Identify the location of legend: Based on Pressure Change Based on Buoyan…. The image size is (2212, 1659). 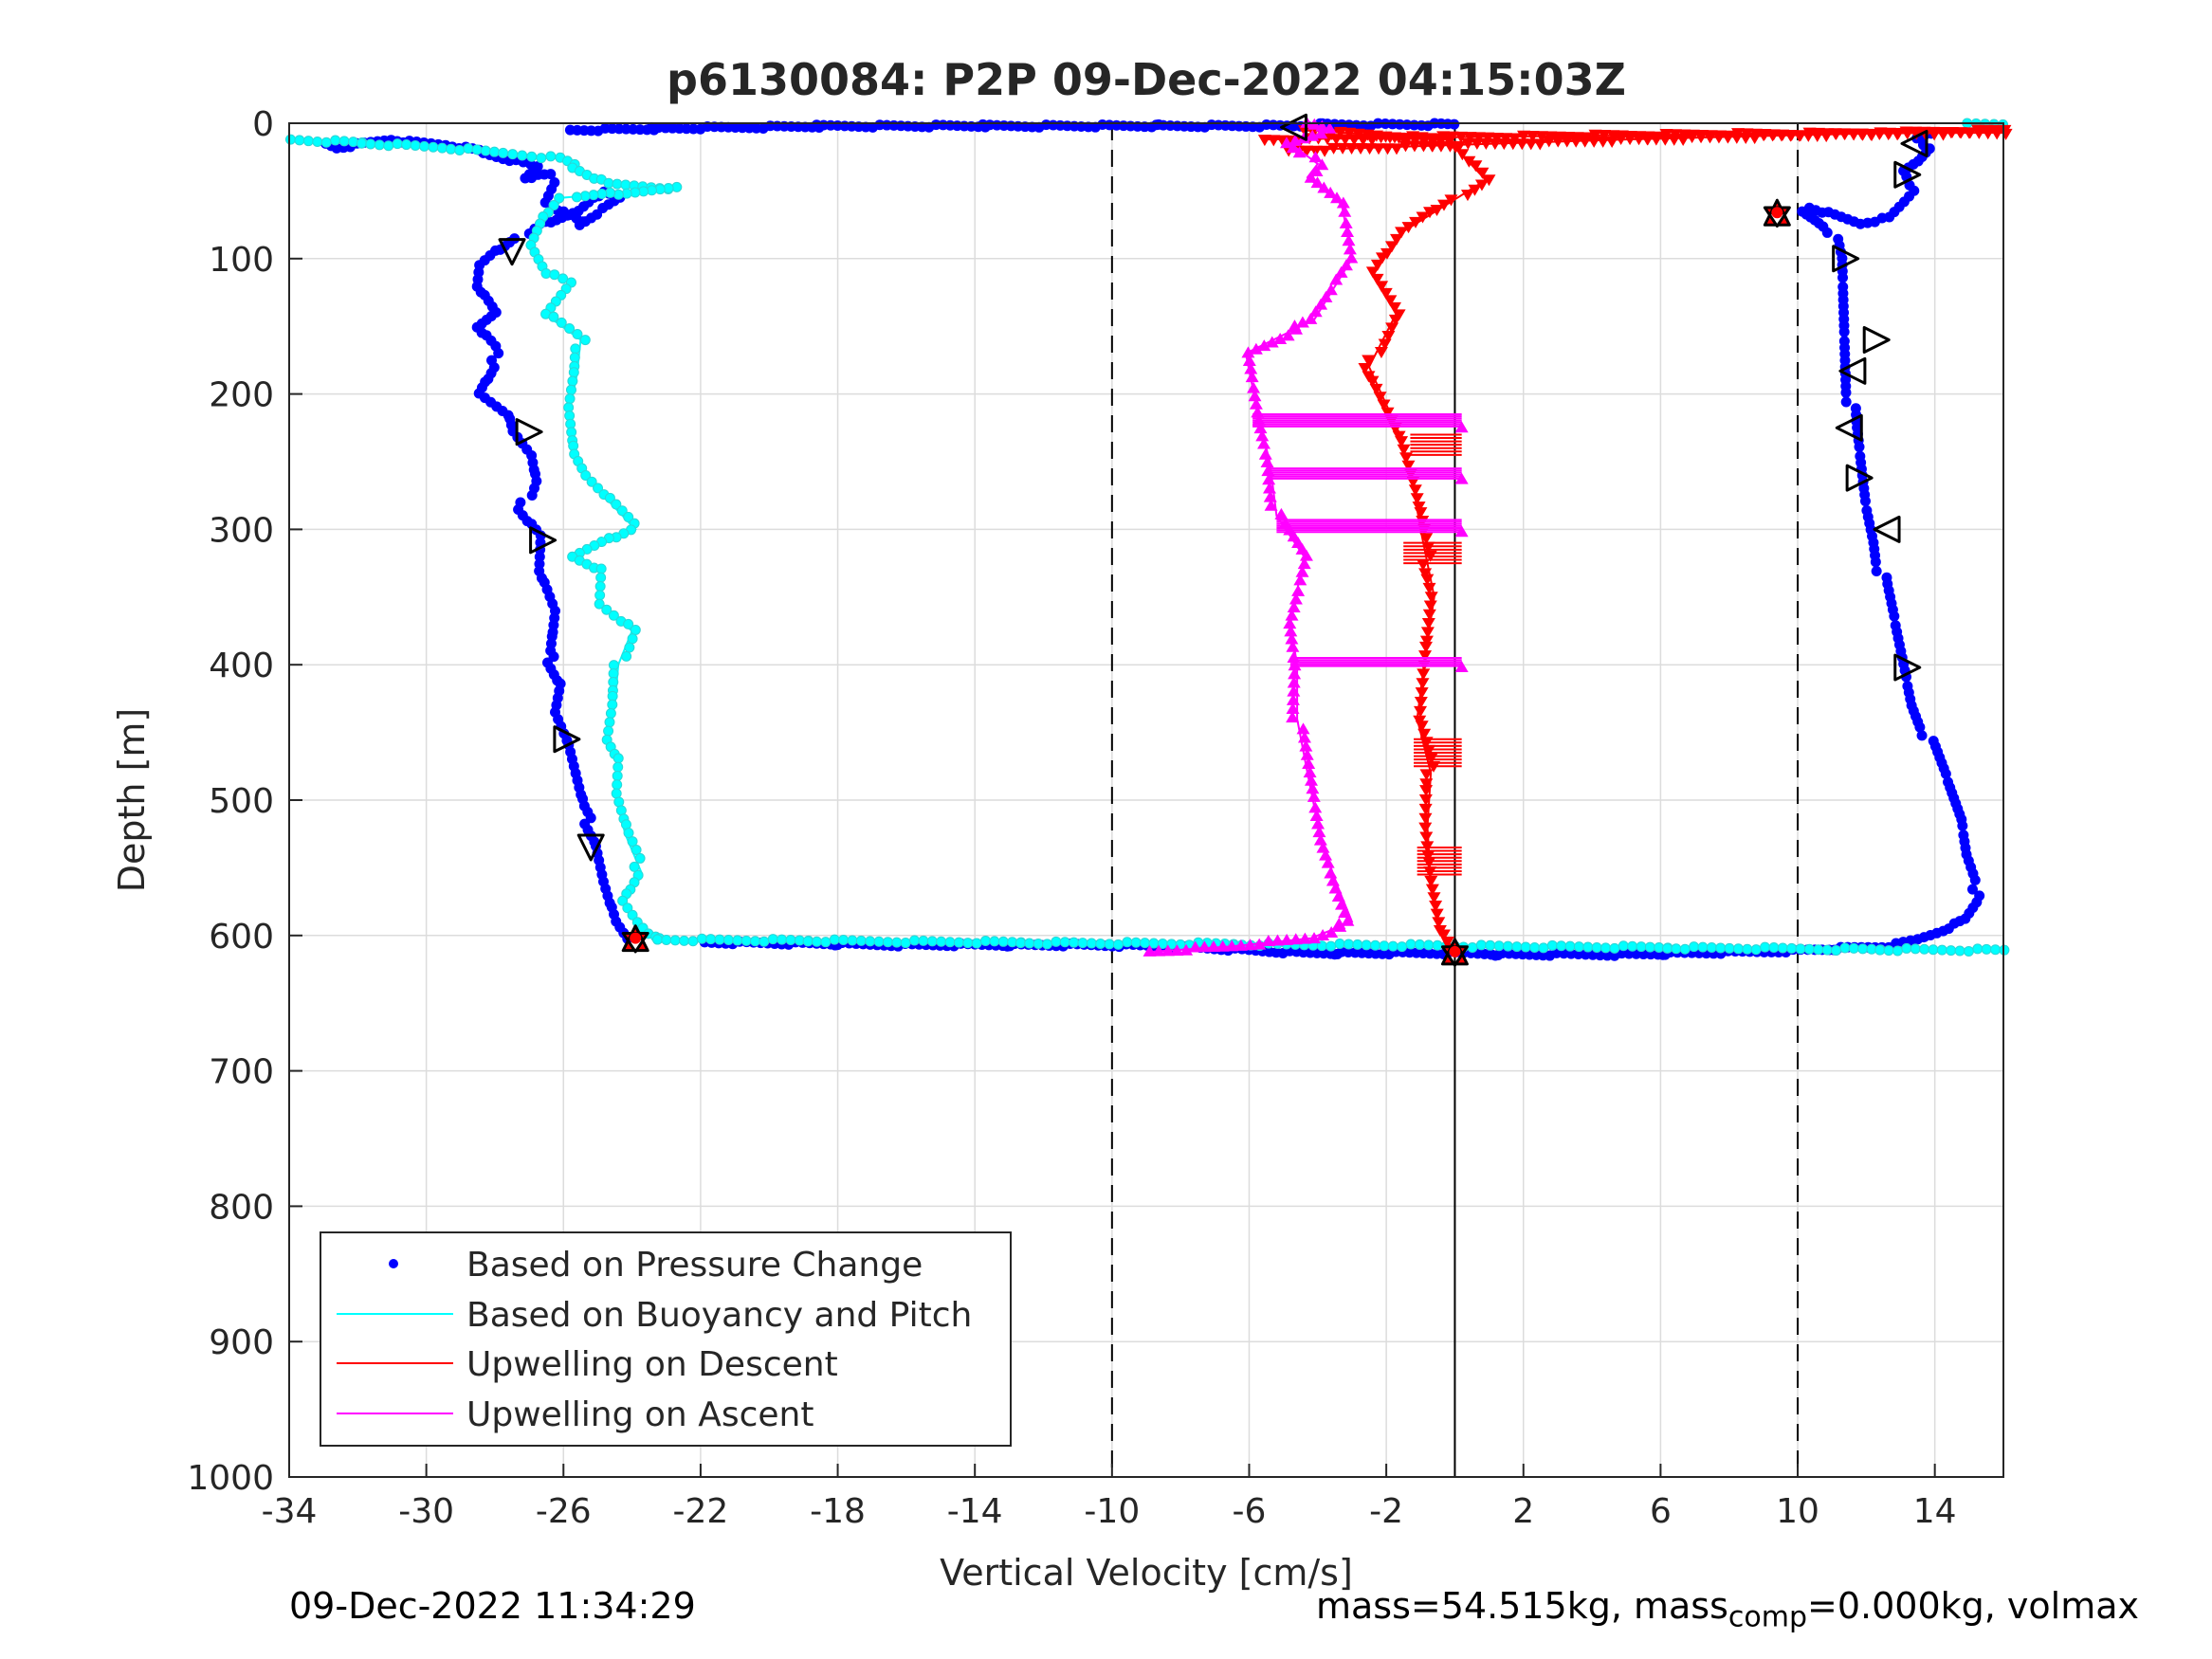
(666, 1339).